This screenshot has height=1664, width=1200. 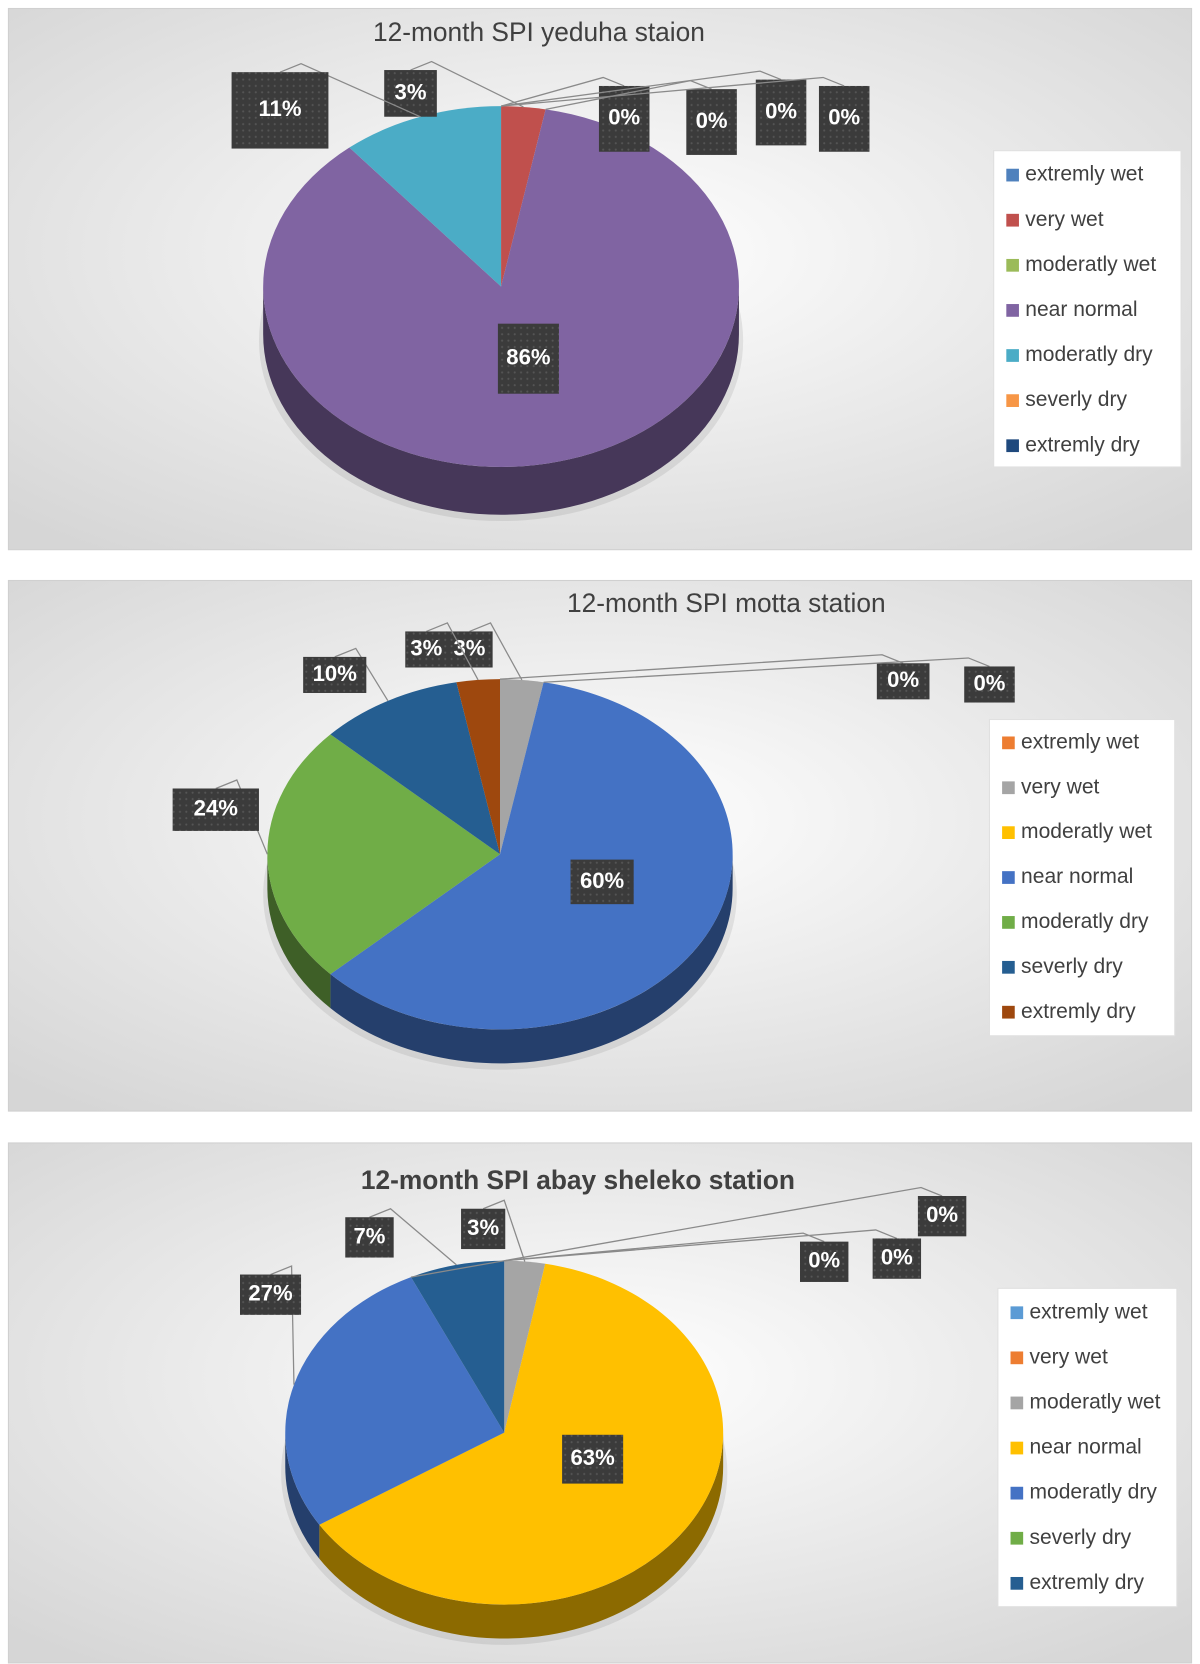 I want to click on data-label: 63%, so click(x=593, y=1457).